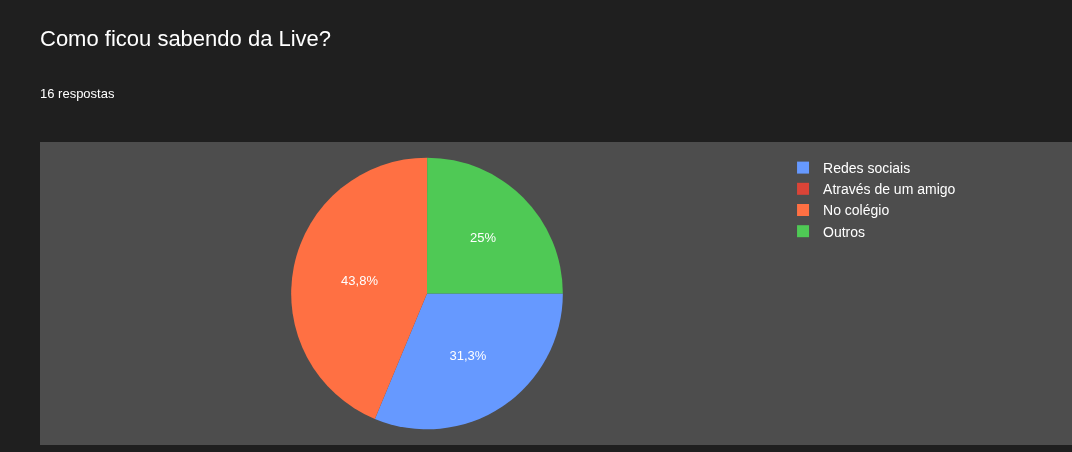 Image resolution: width=1072 pixels, height=452 pixels. What do you see at coordinates (856, 210) in the screenshot?
I see `legend-label: No colégio` at bounding box center [856, 210].